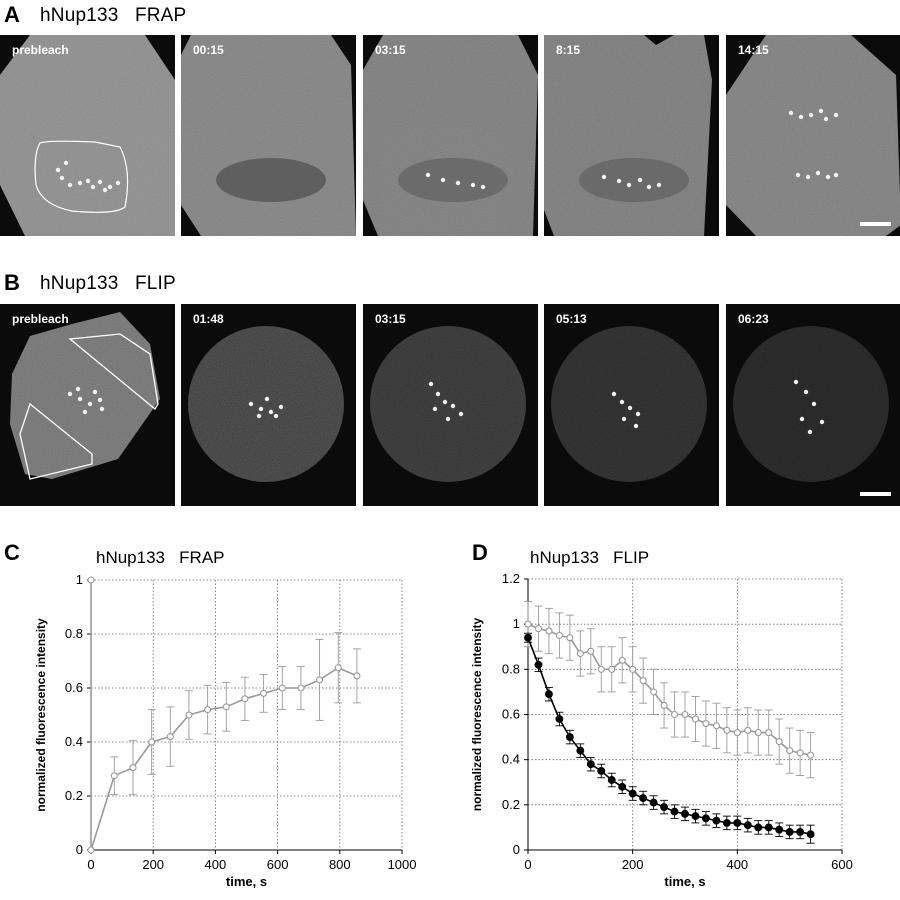  Describe the element at coordinates (340, 864) in the screenshot. I see `x-tick-label: 800` at that location.